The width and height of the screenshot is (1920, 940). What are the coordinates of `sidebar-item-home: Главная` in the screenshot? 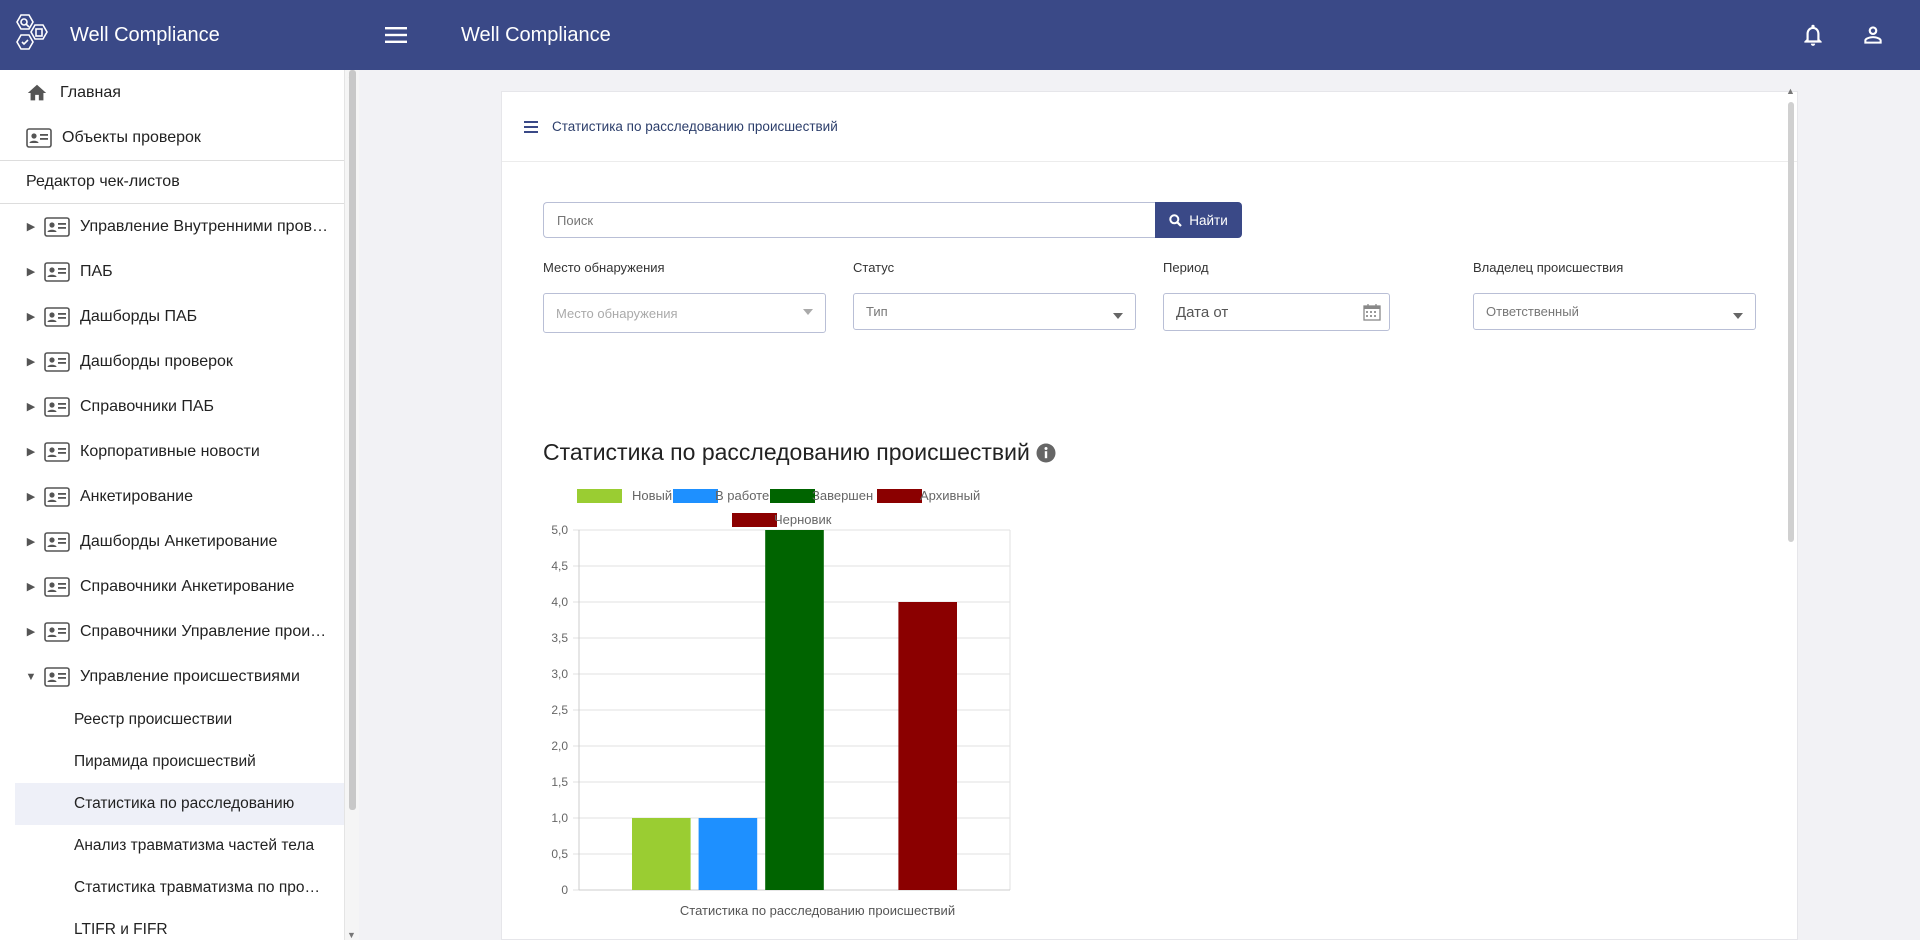 It's located at (172, 92).